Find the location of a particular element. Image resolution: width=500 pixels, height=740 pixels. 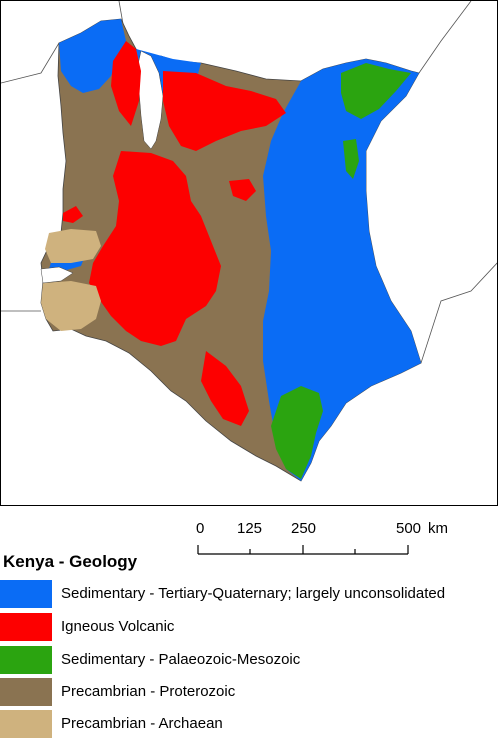

legend-item-sedimentary-palaeozoic-mesozoic: Sedimentary - Palaeozoic-Mesozoic is located at coordinates (250, 661).